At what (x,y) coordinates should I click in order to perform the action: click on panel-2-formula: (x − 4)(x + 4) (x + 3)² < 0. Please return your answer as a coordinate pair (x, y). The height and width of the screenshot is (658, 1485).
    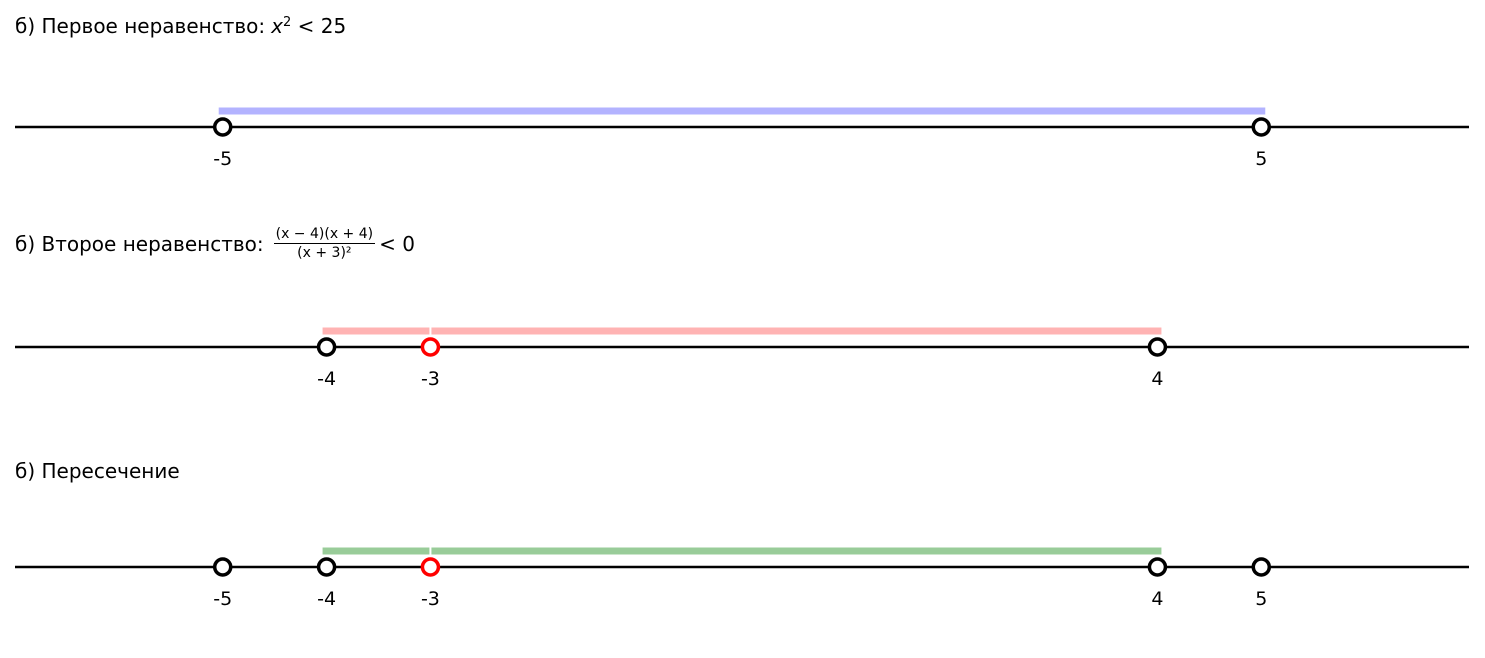
    Looking at the image, I should click on (342, 243).